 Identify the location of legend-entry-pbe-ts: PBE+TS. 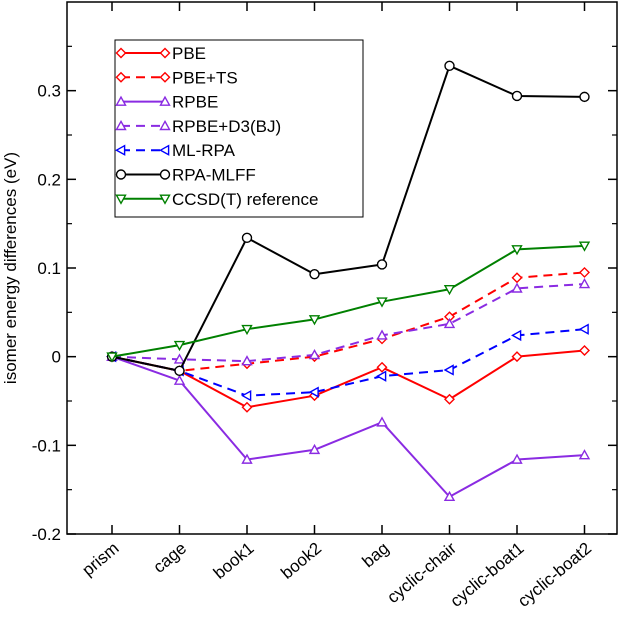
(176, 77).